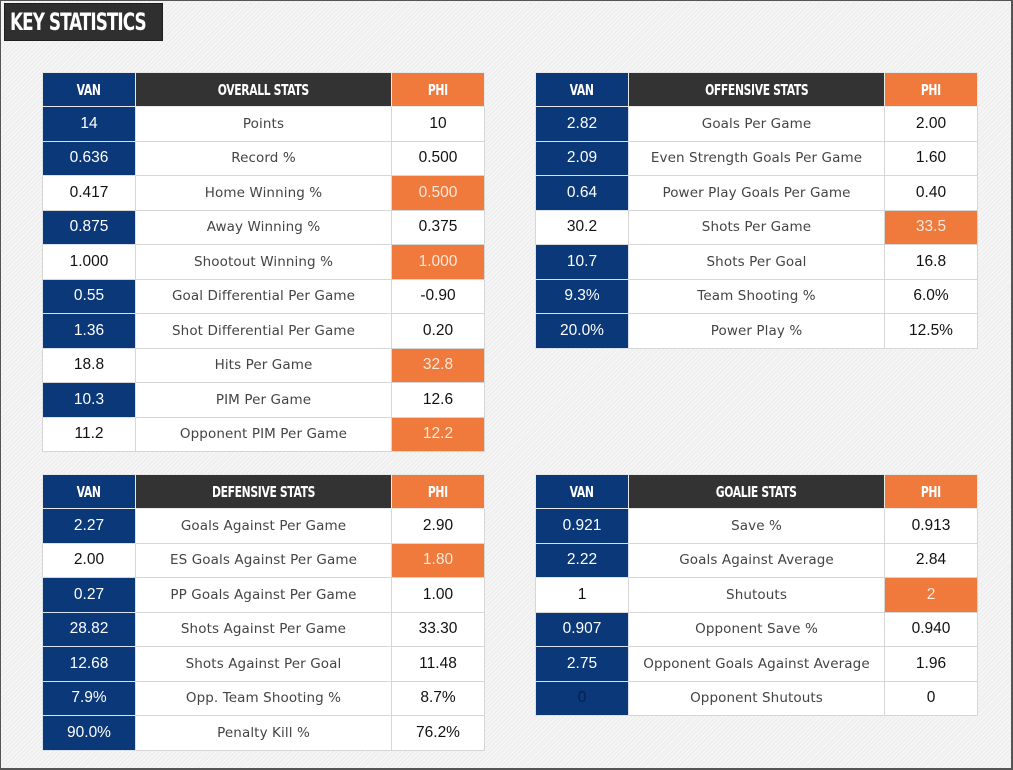 This screenshot has height=770, width=1013. I want to click on stat-label: Shutouts, so click(756, 595).